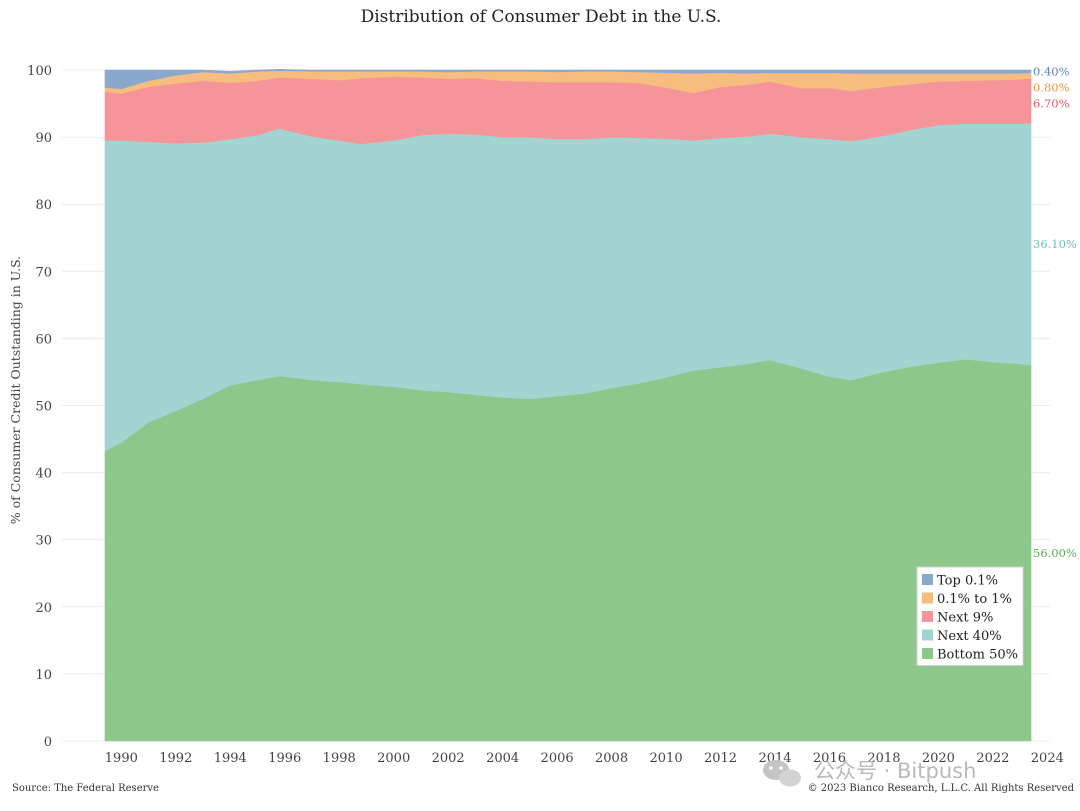 The height and width of the screenshot is (811, 1080). I want to click on x-tick-label: 2020, so click(938, 758).